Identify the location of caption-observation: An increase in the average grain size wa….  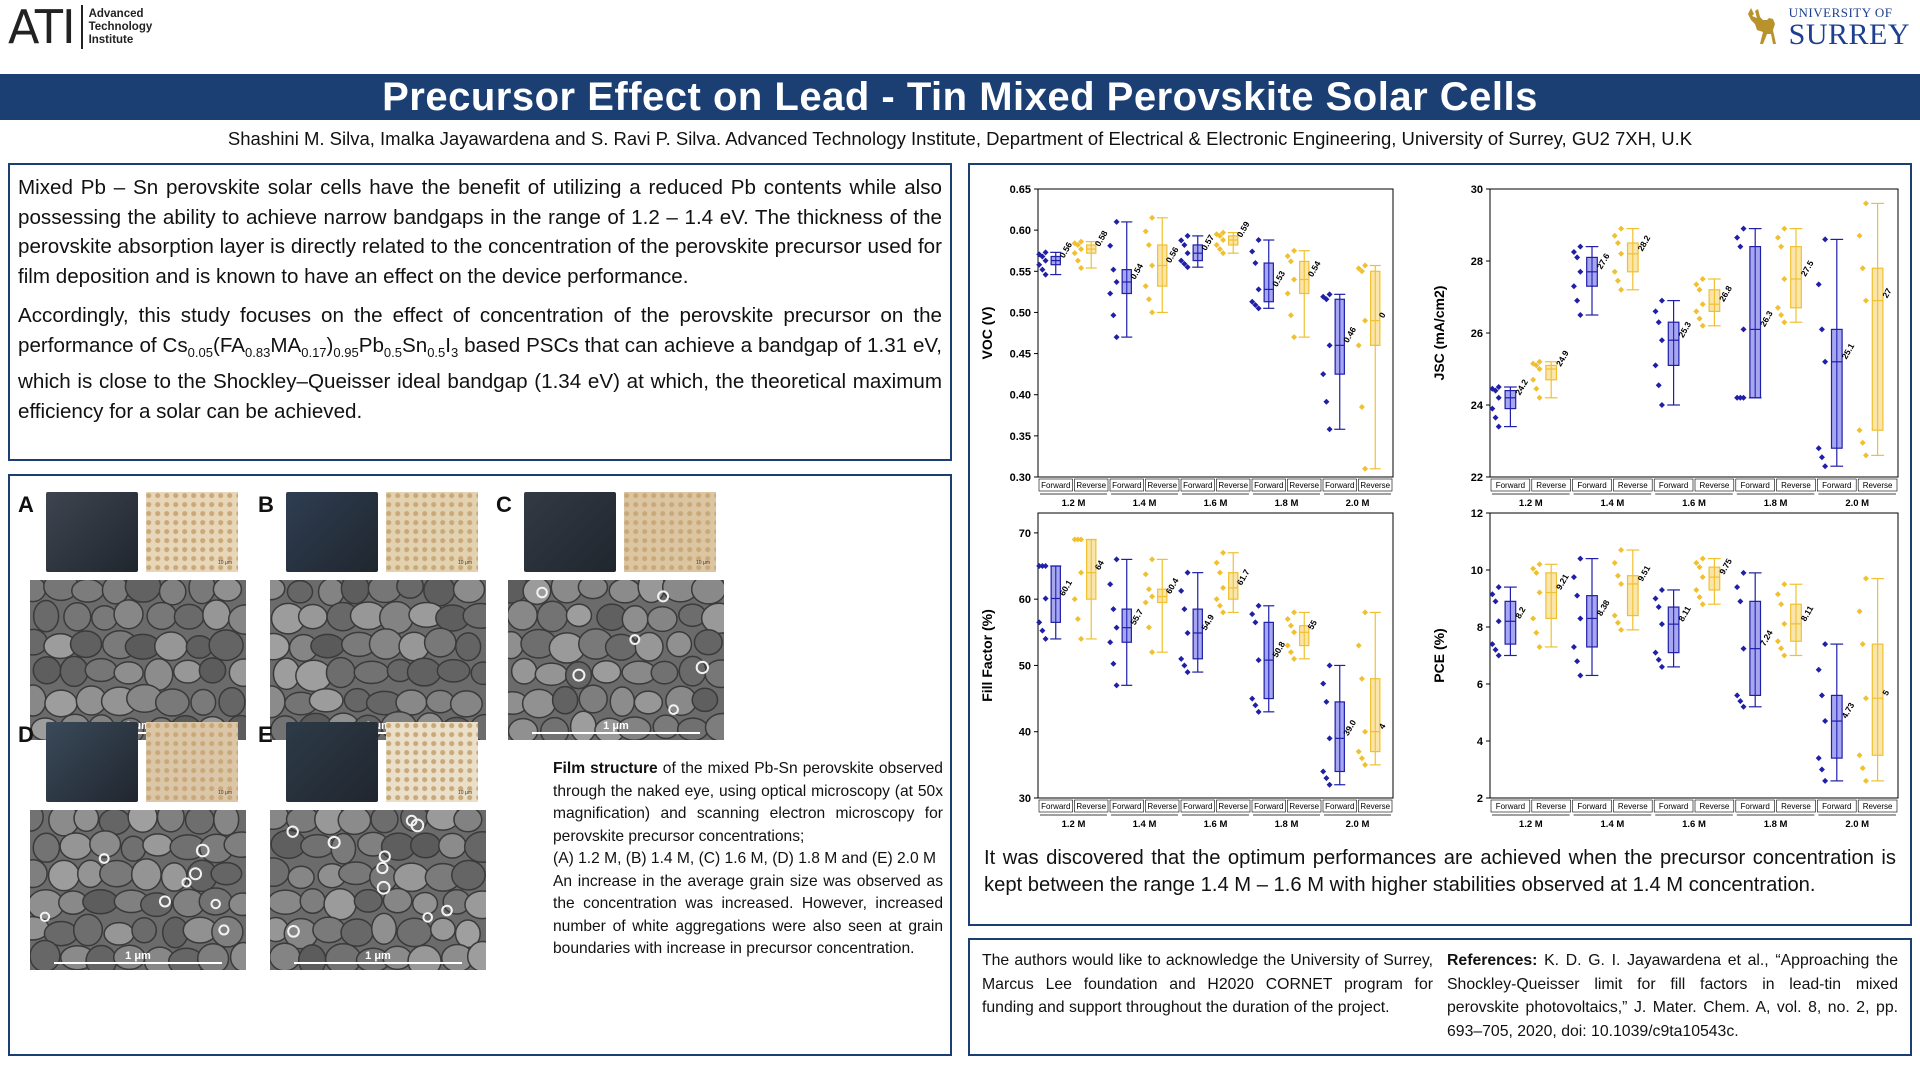
(748, 915).